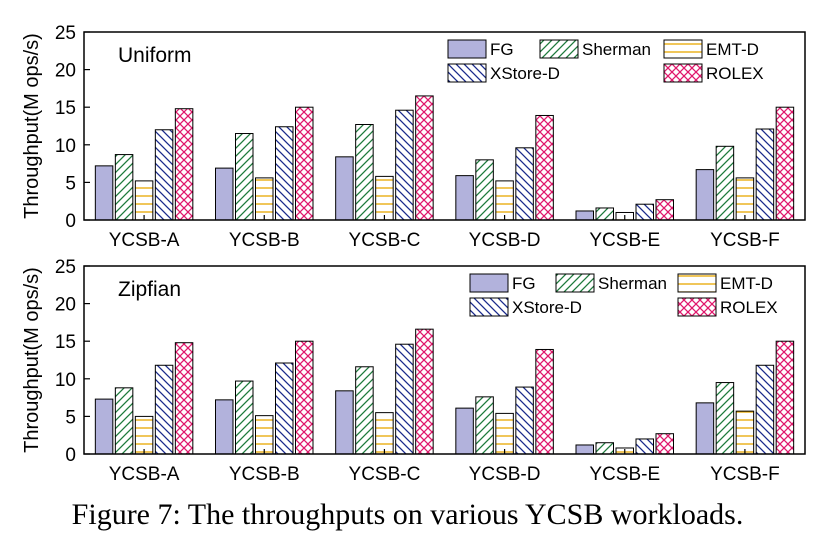 The height and width of the screenshot is (548, 815). What do you see at coordinates (144, 435) in the screenshot?
I see `bar-zipfian-ycsb-a-emt-d` at bounding box center [144, 435].